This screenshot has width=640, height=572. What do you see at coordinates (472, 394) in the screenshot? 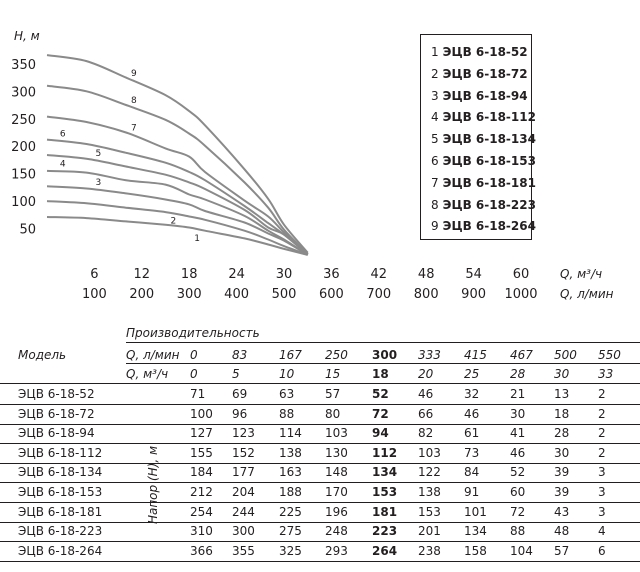
I see `table-cell-value: 32` at bounding box center [472, 394].